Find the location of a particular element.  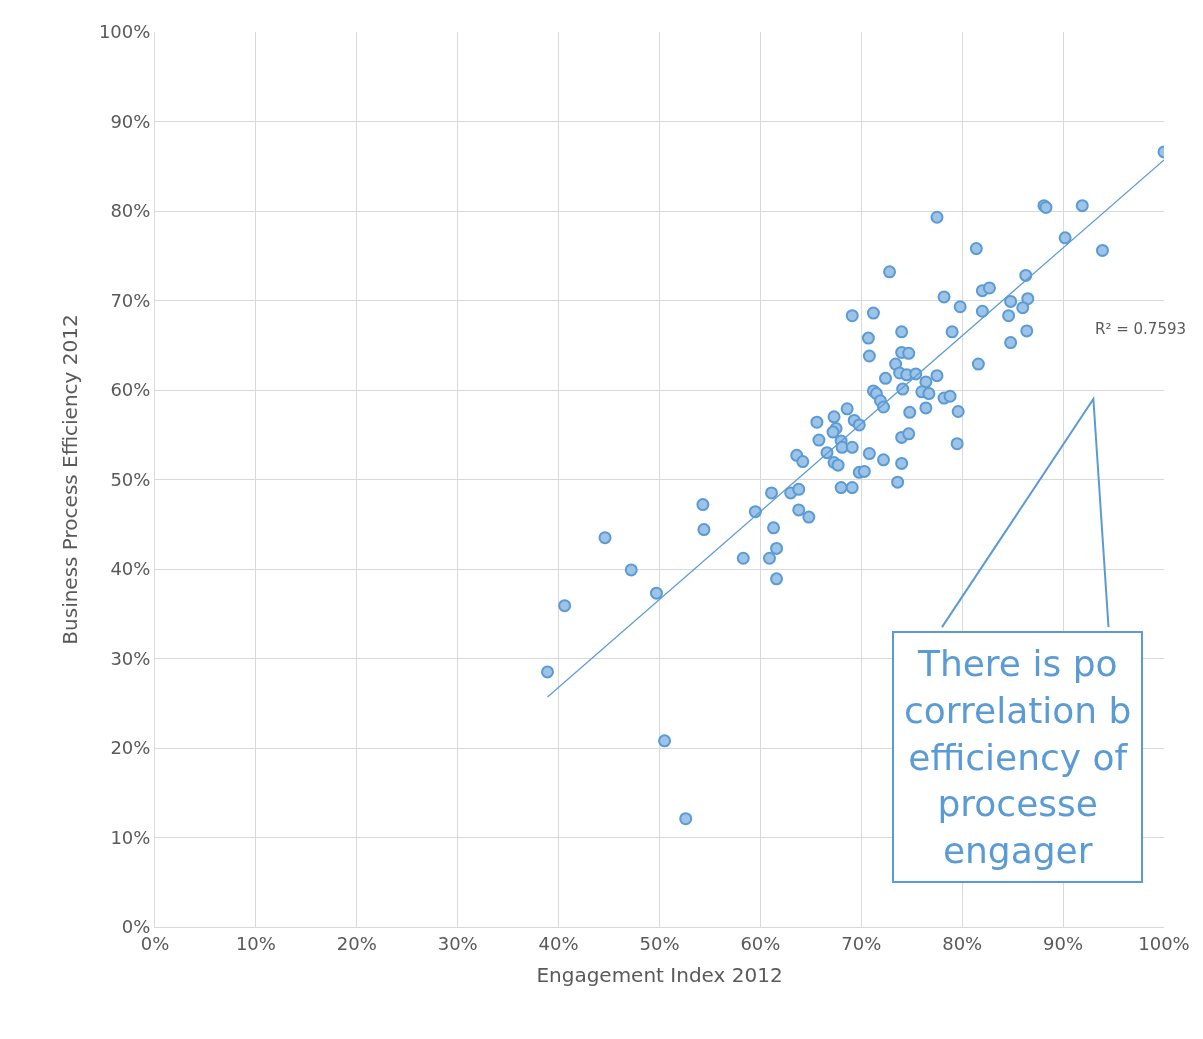

x-tick-label: 70% is located at coordinates (861, 943).